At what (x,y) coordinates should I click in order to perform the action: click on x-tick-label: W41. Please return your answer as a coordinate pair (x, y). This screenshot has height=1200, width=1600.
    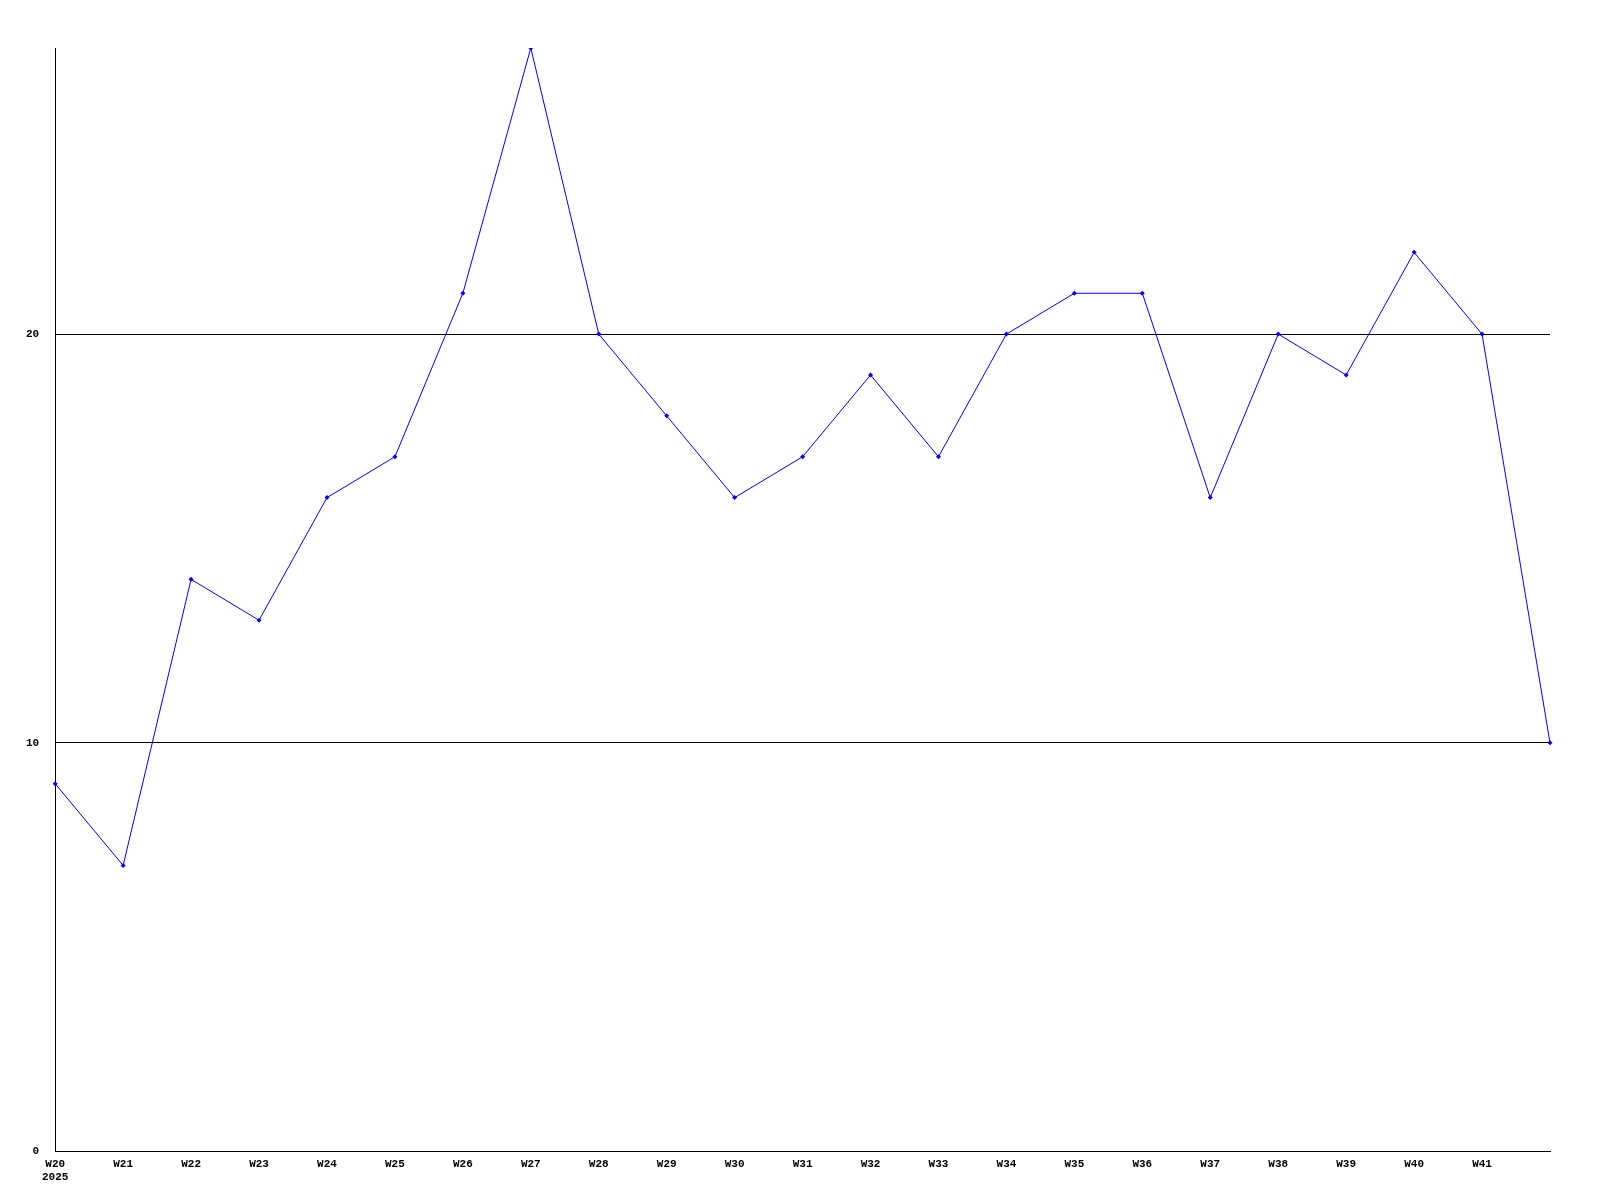
    Looking at the image, I should click on (1482, 1163).